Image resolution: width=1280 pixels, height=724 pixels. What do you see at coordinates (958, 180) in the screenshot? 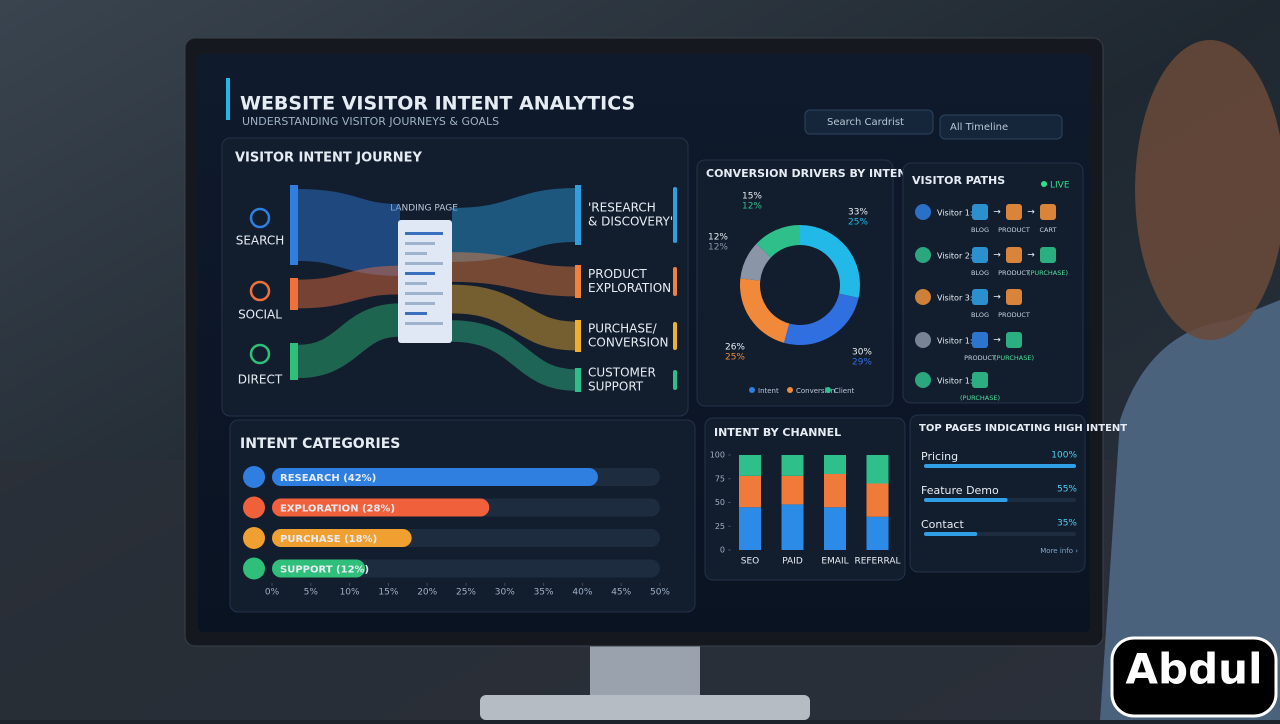
I see `panel-title: VISITOR PATHS` at bounding box center [958, 180].